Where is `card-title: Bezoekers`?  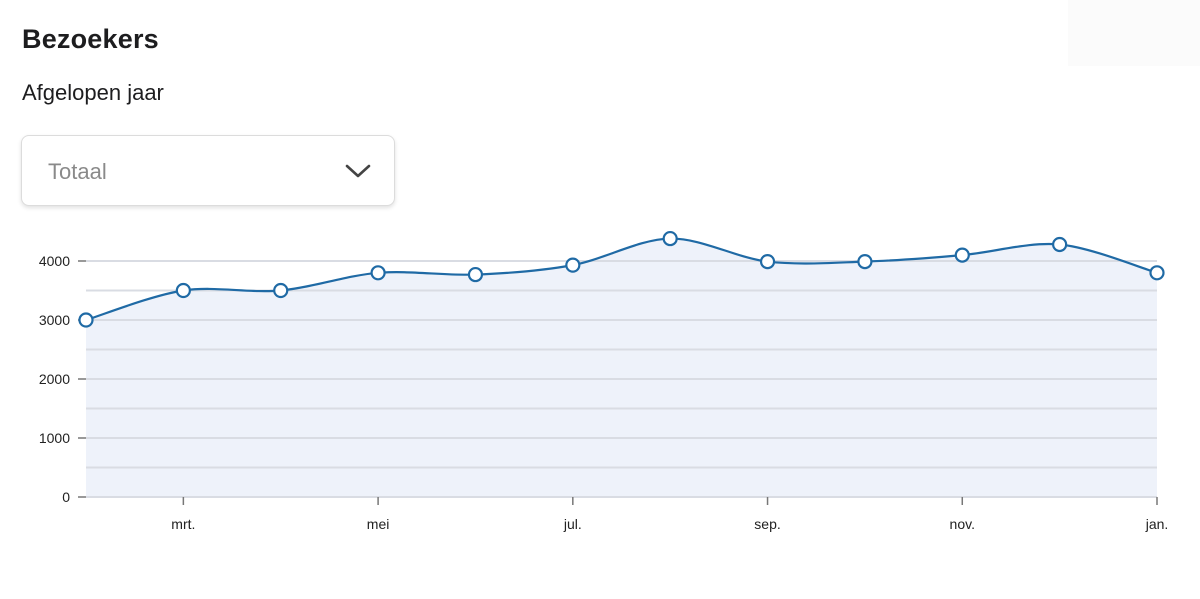
card-title: Bezoekers is located at coordinates (90, 39).